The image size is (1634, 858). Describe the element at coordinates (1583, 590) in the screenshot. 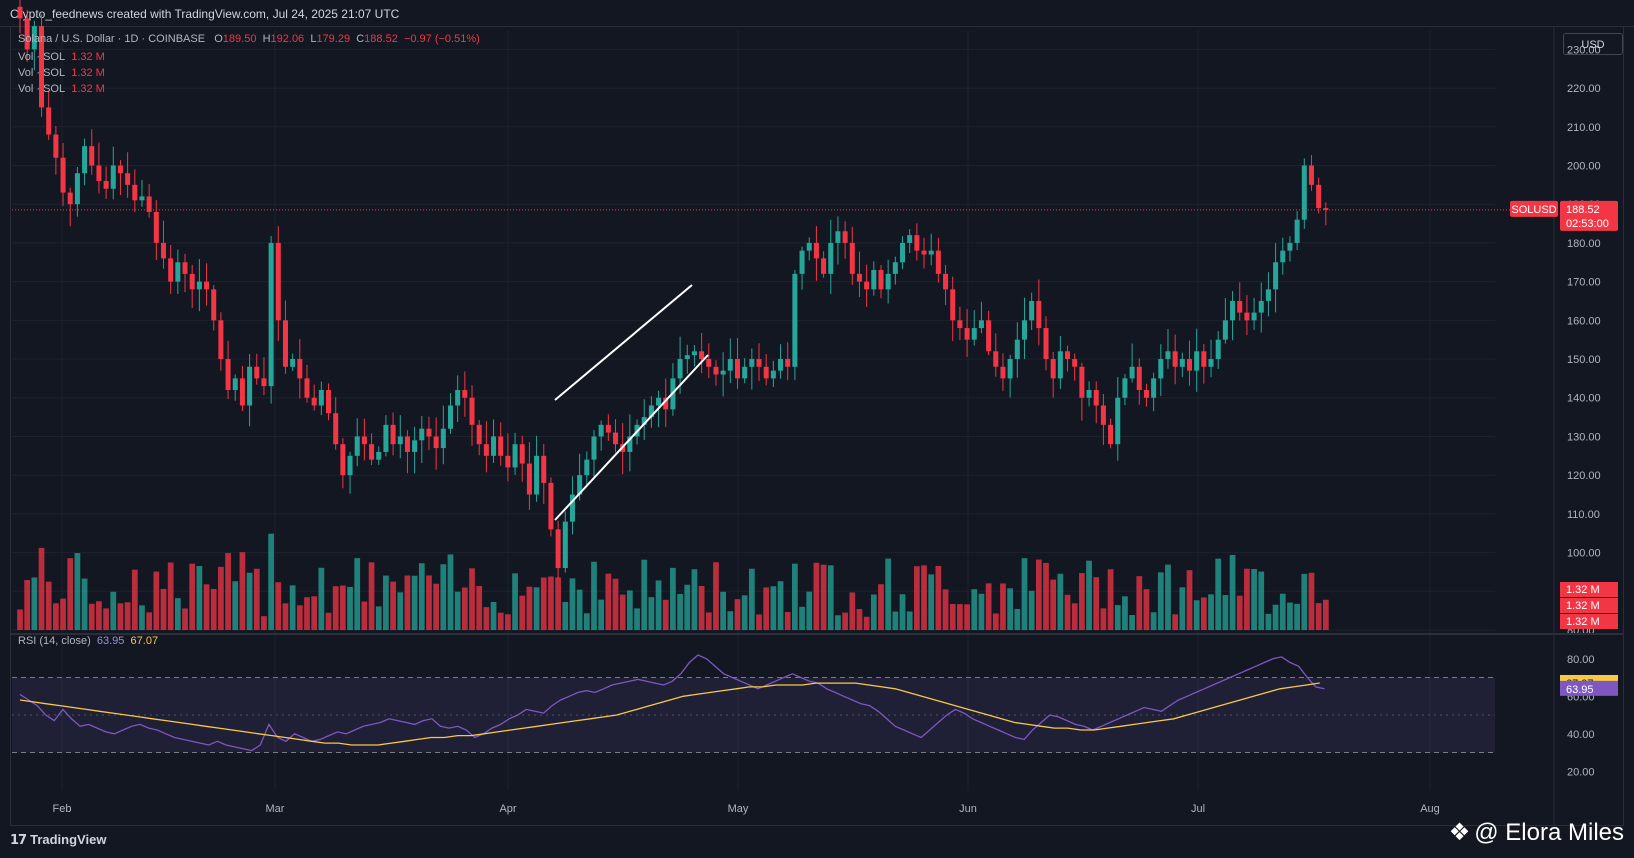

I see `volume-tag-label: 1.32 M` at that location.